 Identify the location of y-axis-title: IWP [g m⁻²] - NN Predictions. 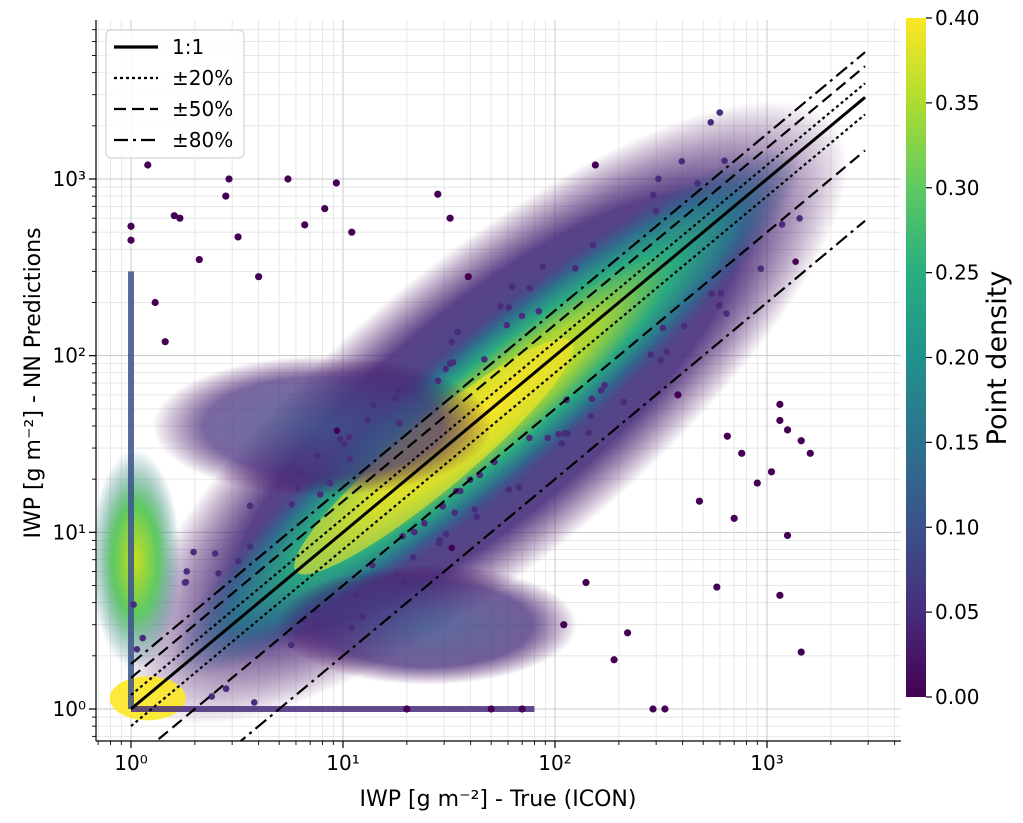
(33, 382).